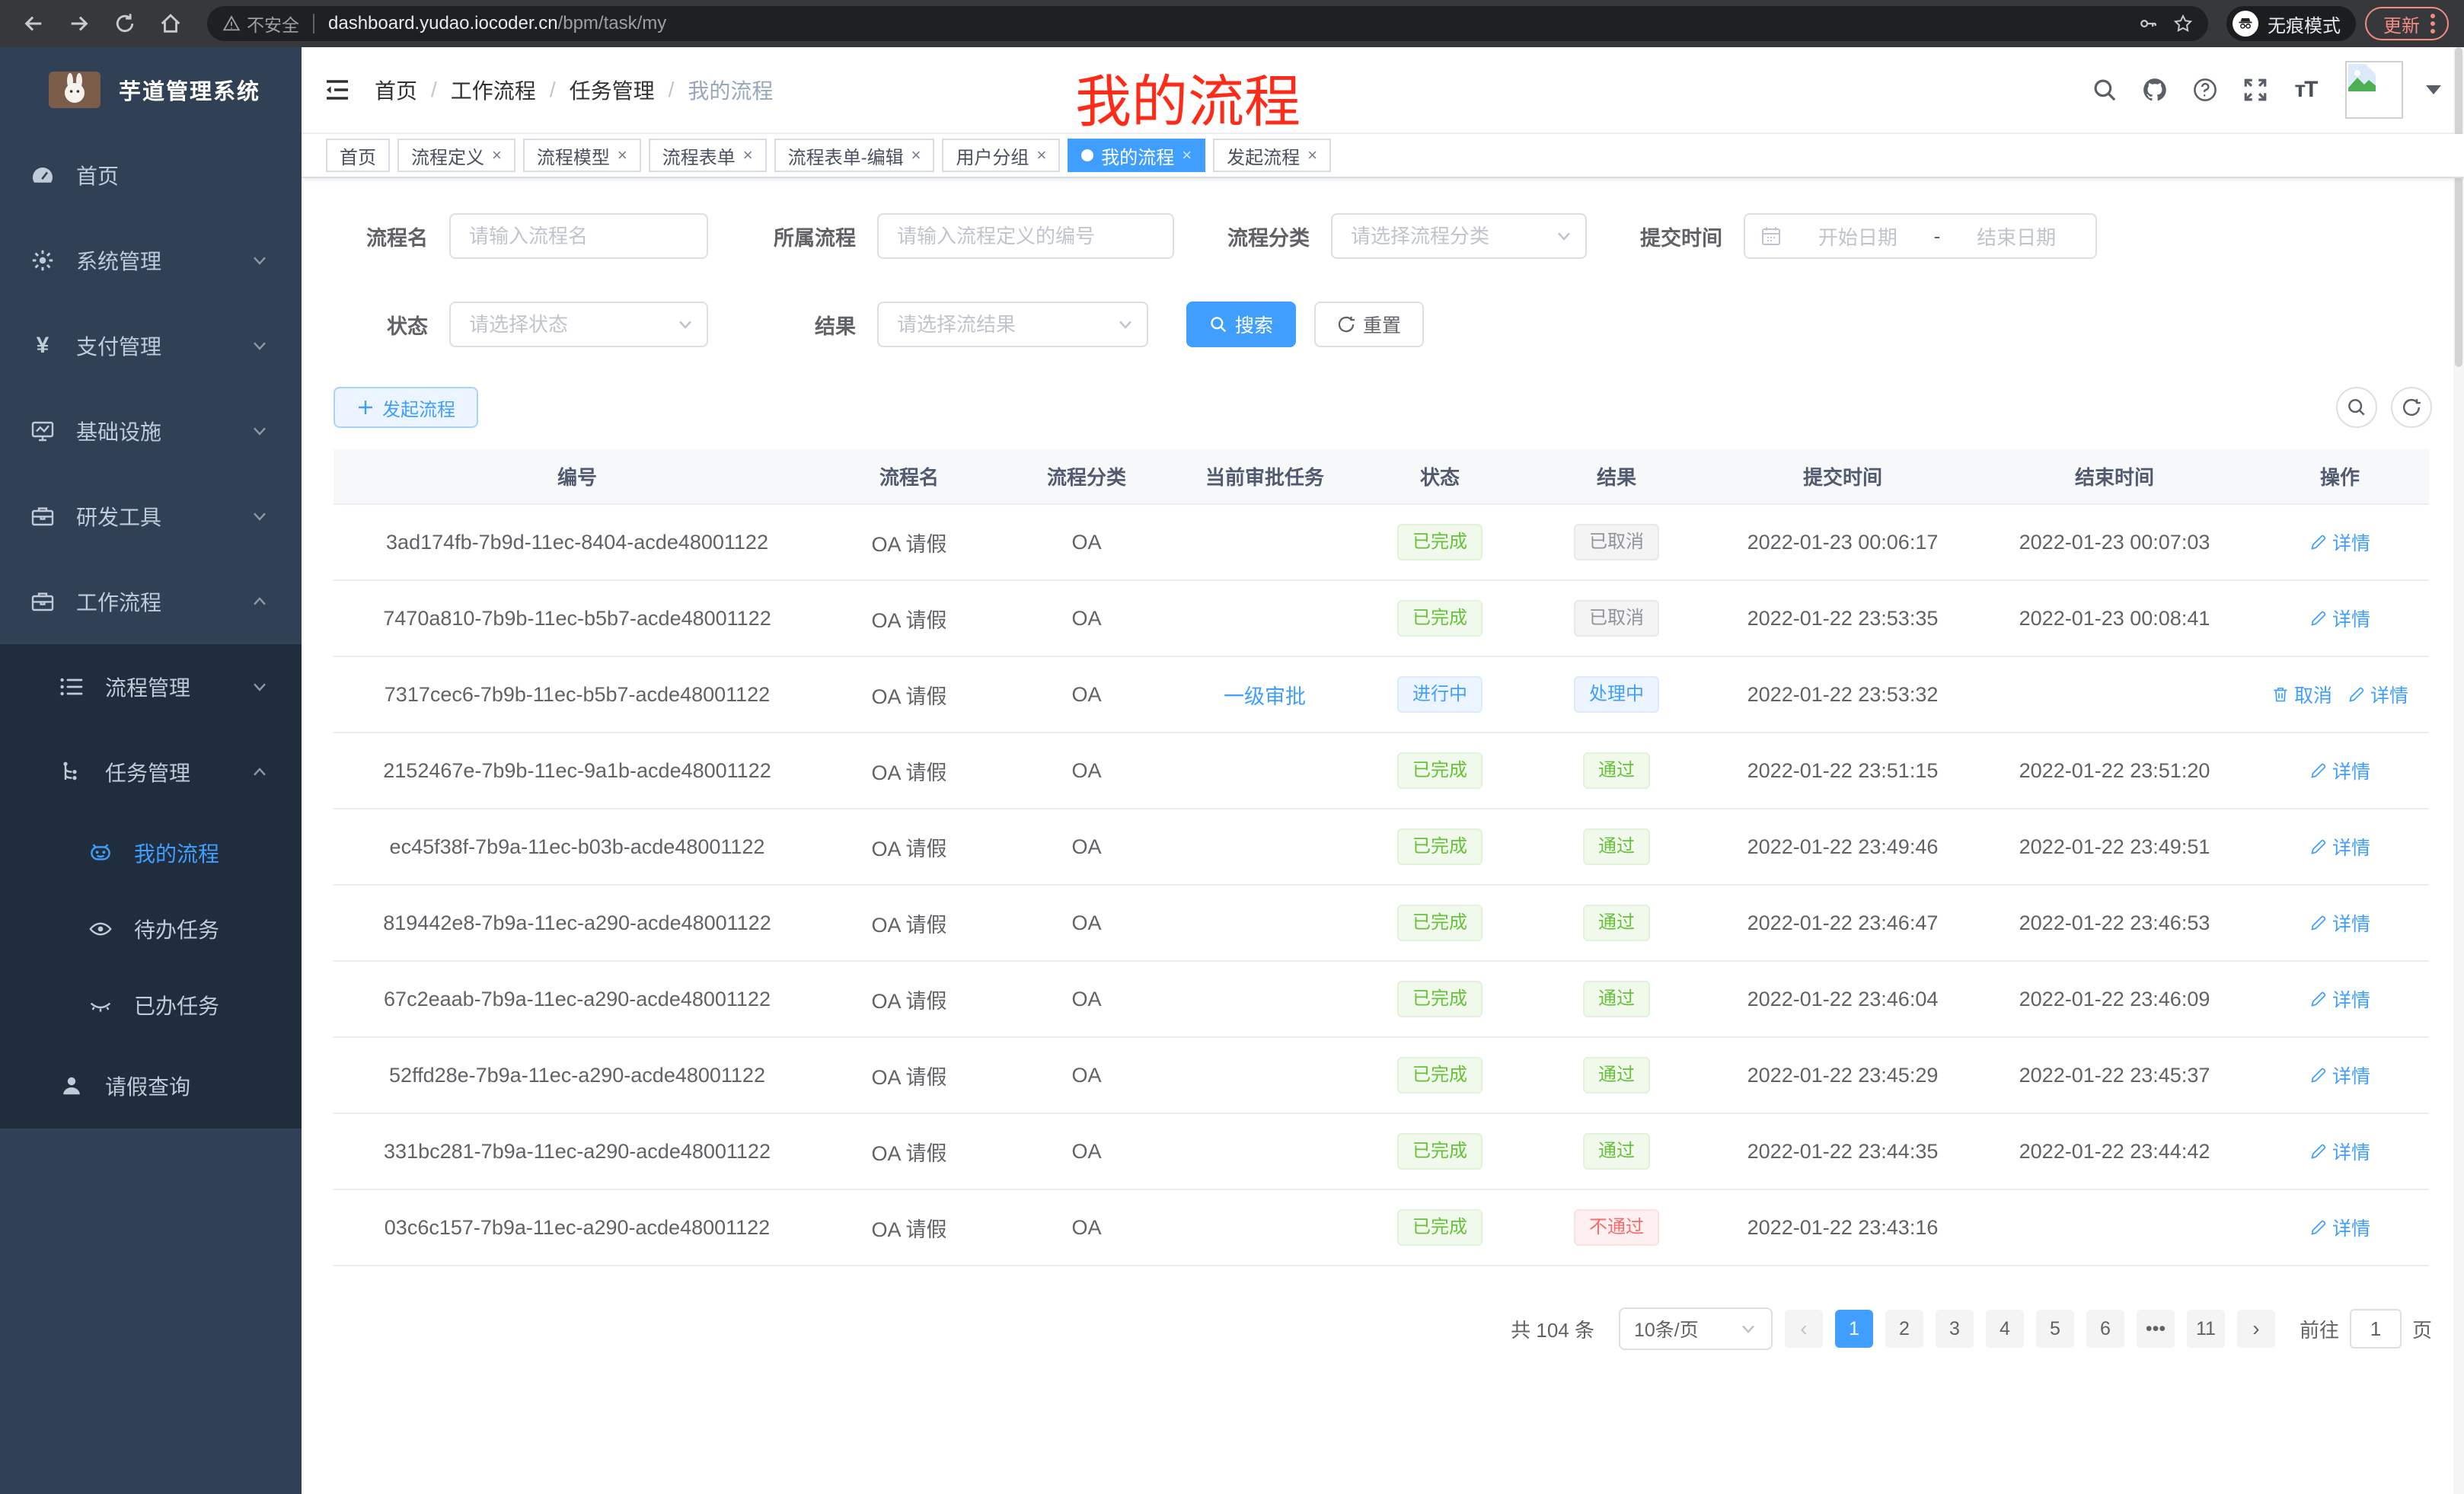 This screenshot has width=2464, height=1494. I want to click on github-icon, so click(2155, 90).